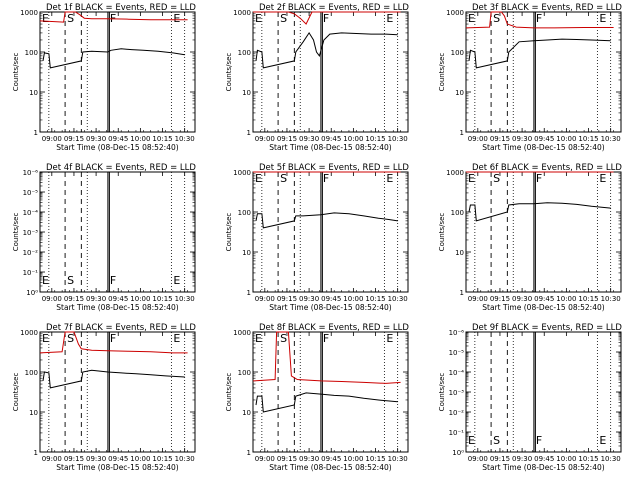  Describe the element at coordinates (330, 467) in the screenshot. I see `x-axis-label: Start Time (08-Dec-15 08:52:40)` at that location.